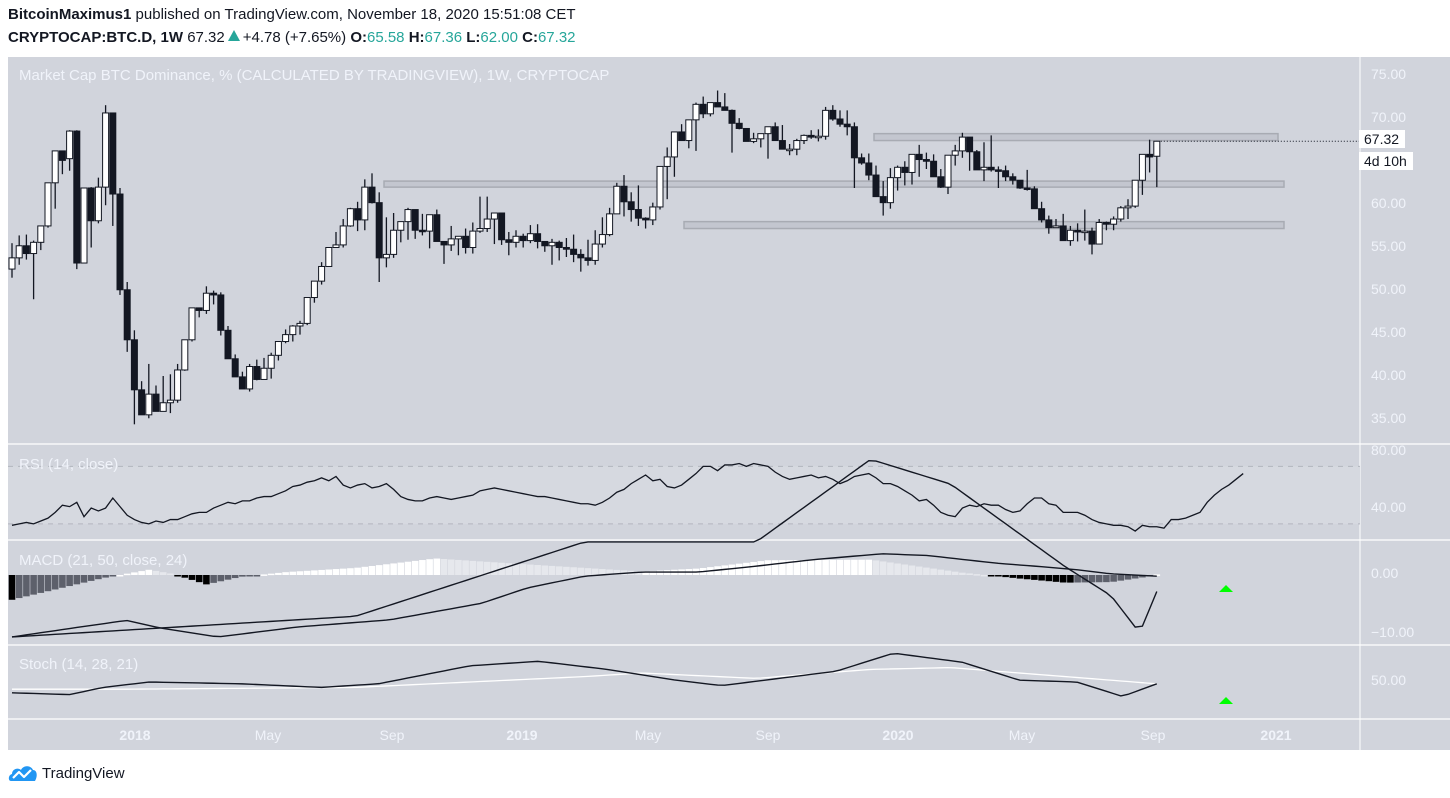 This screenshot has width=1450, height=798. What do you see at coordinates (499, 37) in the screenshot?
I see `low-value: 62.00` at bounding box center [499, 37].